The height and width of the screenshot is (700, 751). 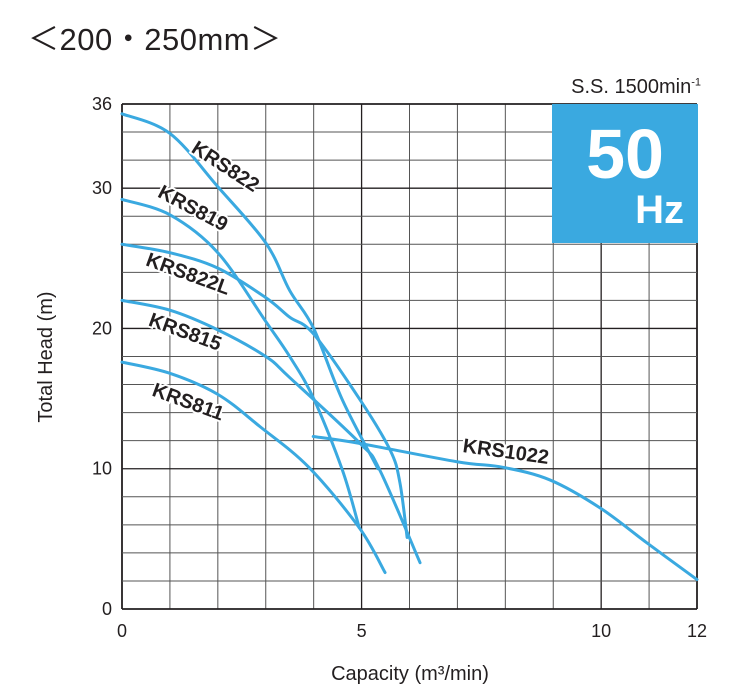 I want to click on frequency-badge: 50 Hz, so click(x=625, y=173).